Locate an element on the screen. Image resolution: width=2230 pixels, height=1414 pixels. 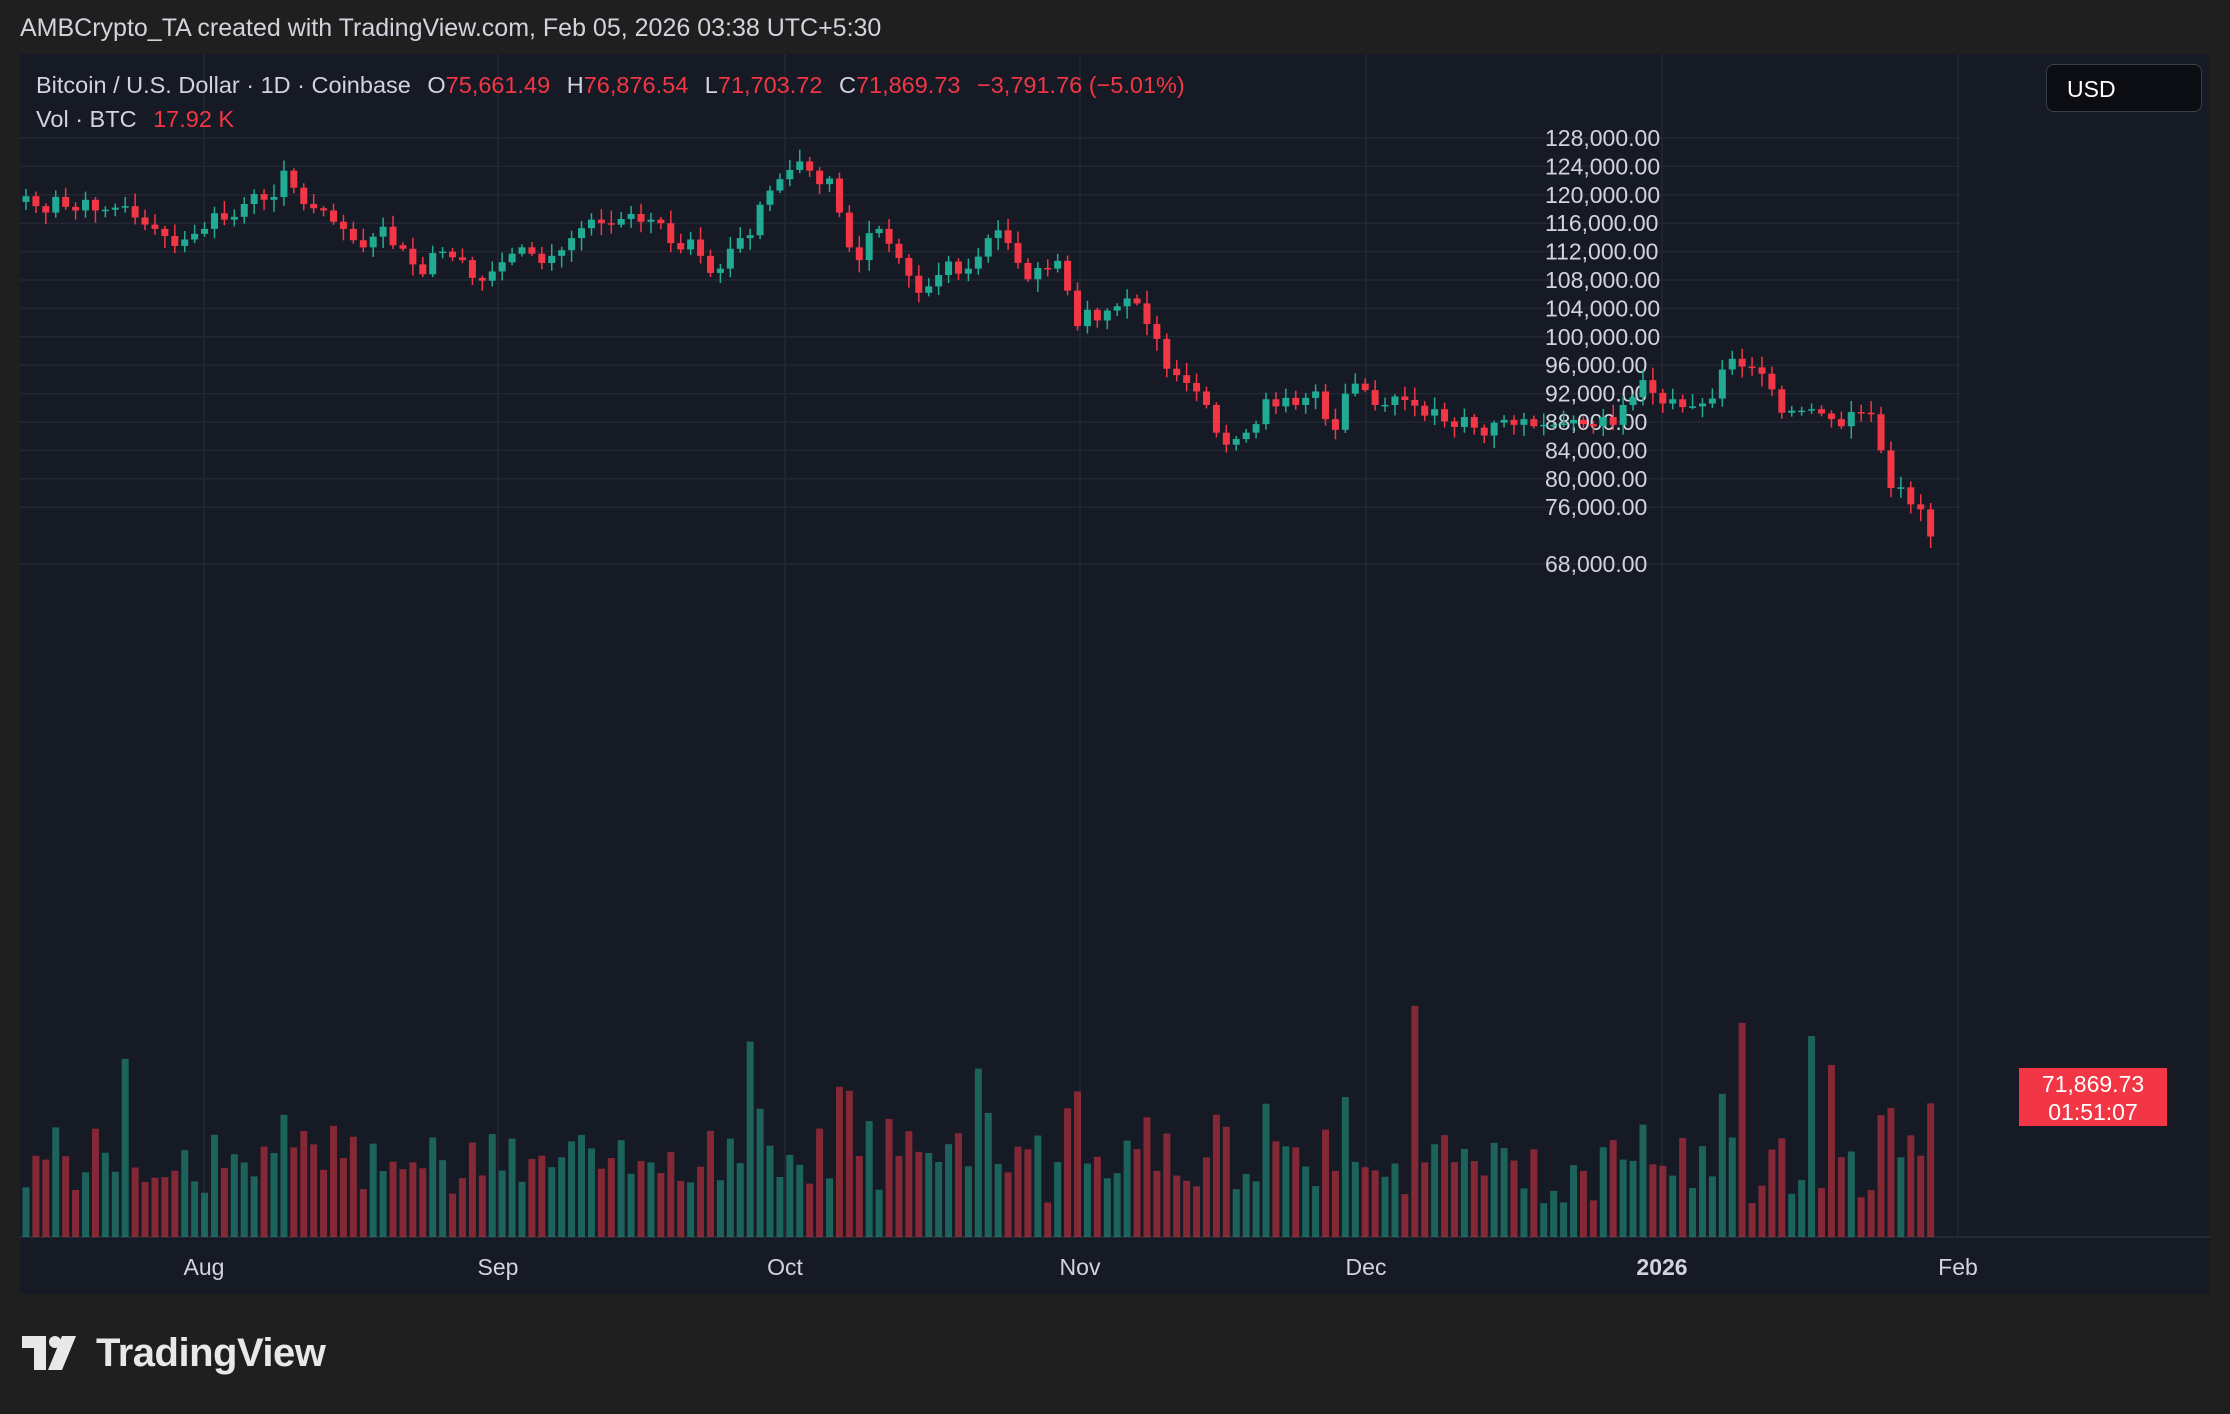
symbol-title: Bitcoin / U.S. Dollar · 1D · Coinbase is located at coordinates (223, 85).